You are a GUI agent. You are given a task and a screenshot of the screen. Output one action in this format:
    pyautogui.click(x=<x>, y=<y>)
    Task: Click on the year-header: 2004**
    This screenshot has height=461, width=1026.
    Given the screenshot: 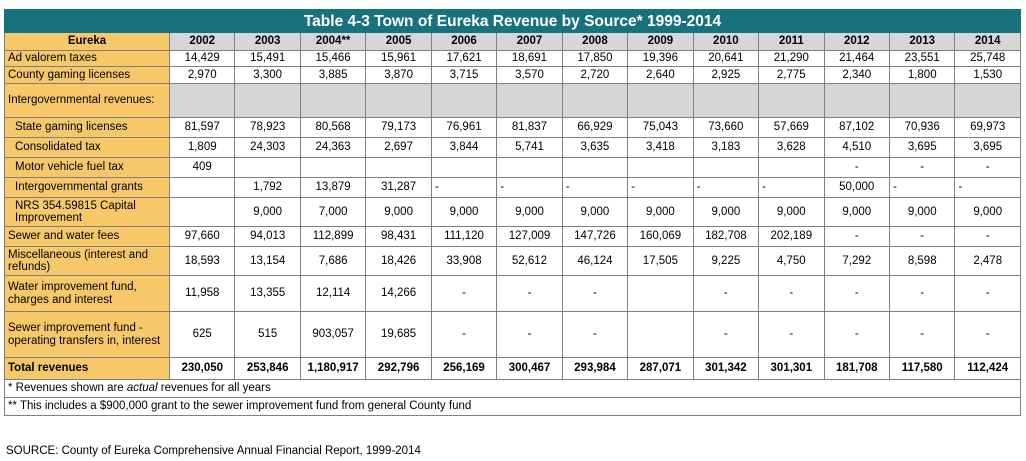 What is the action you would take?
    pyautogui.click(x=333, y=41)
    